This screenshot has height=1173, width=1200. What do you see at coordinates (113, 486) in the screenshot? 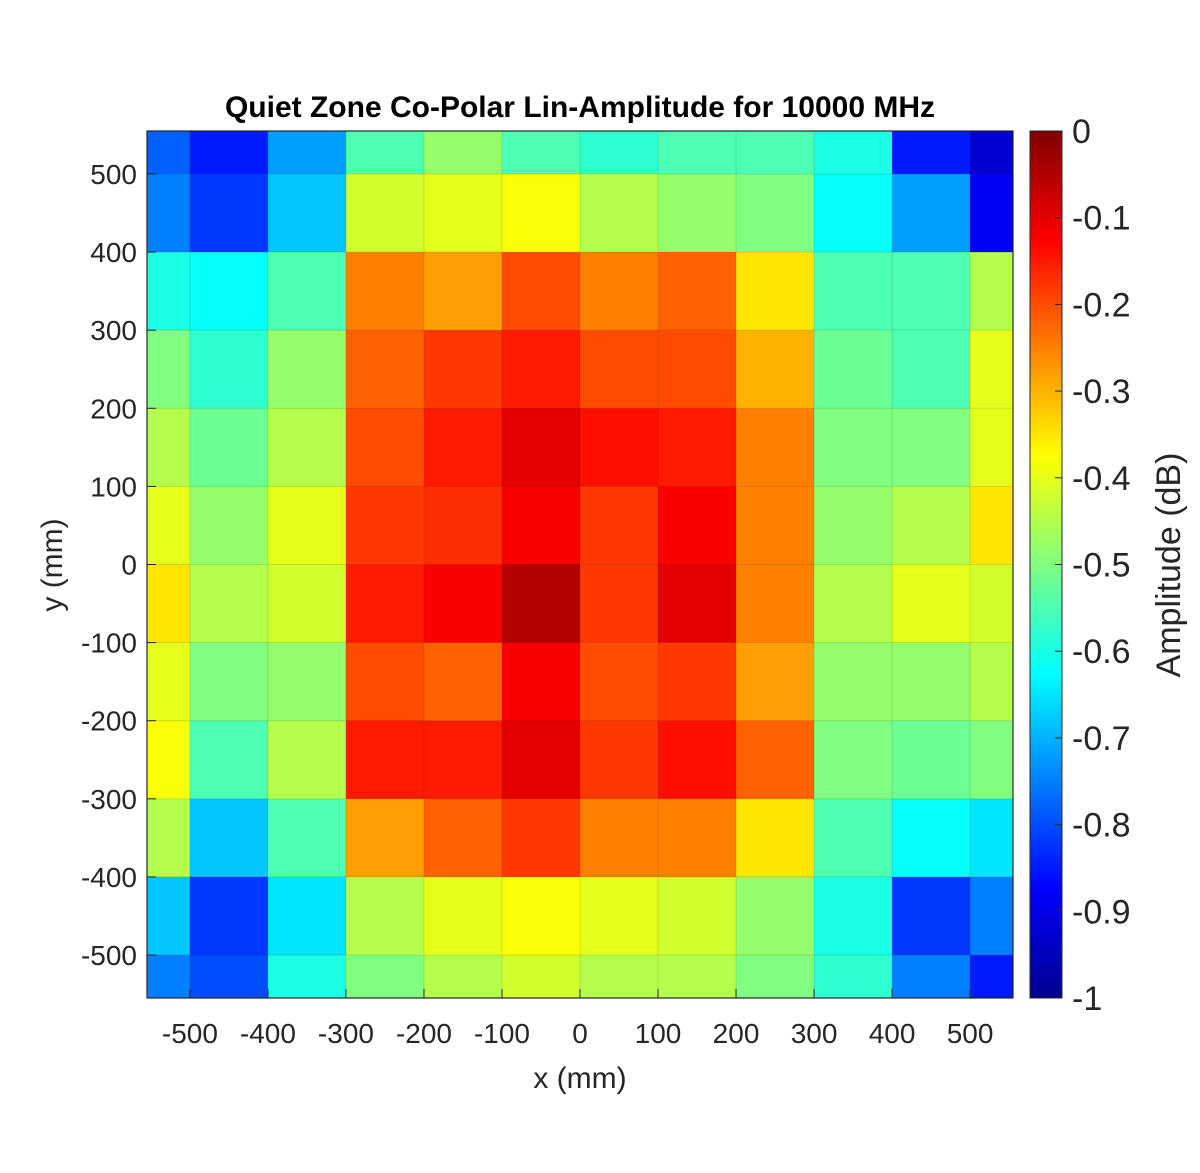
I see `y-tick-label: 100` at bounding box center [113, 486].